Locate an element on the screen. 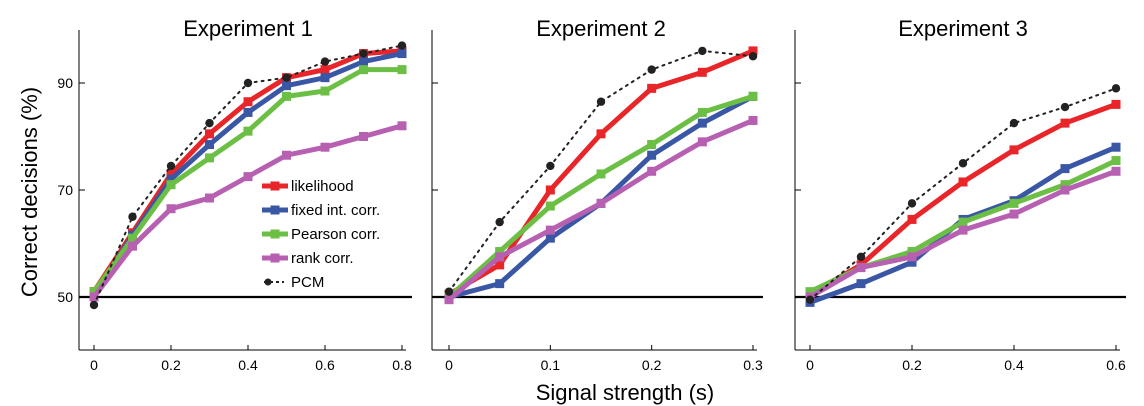  legend-label-fixed-int-corr: fixed int. corr. is located at coordinates (335, 210).